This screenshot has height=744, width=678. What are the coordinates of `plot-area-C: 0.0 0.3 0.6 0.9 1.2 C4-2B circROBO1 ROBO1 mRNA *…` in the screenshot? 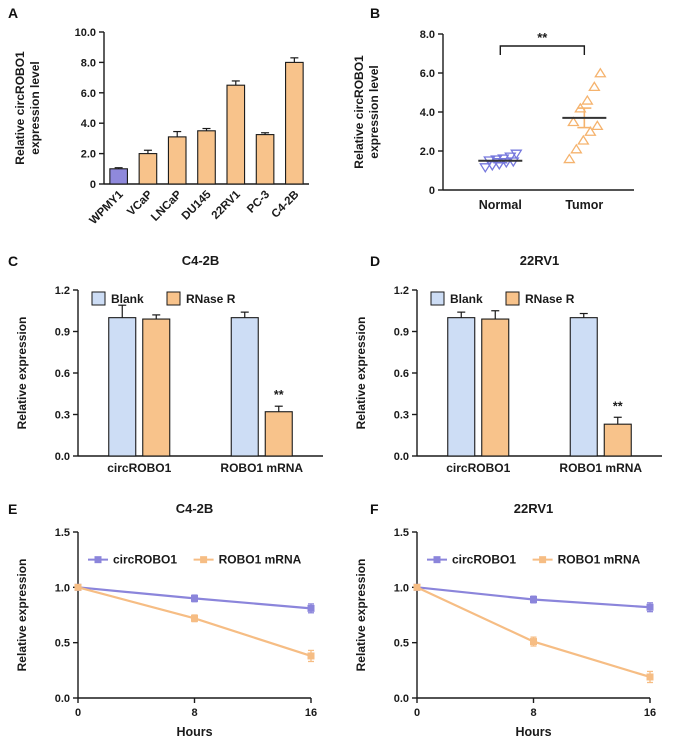 It's located at (169, 364).